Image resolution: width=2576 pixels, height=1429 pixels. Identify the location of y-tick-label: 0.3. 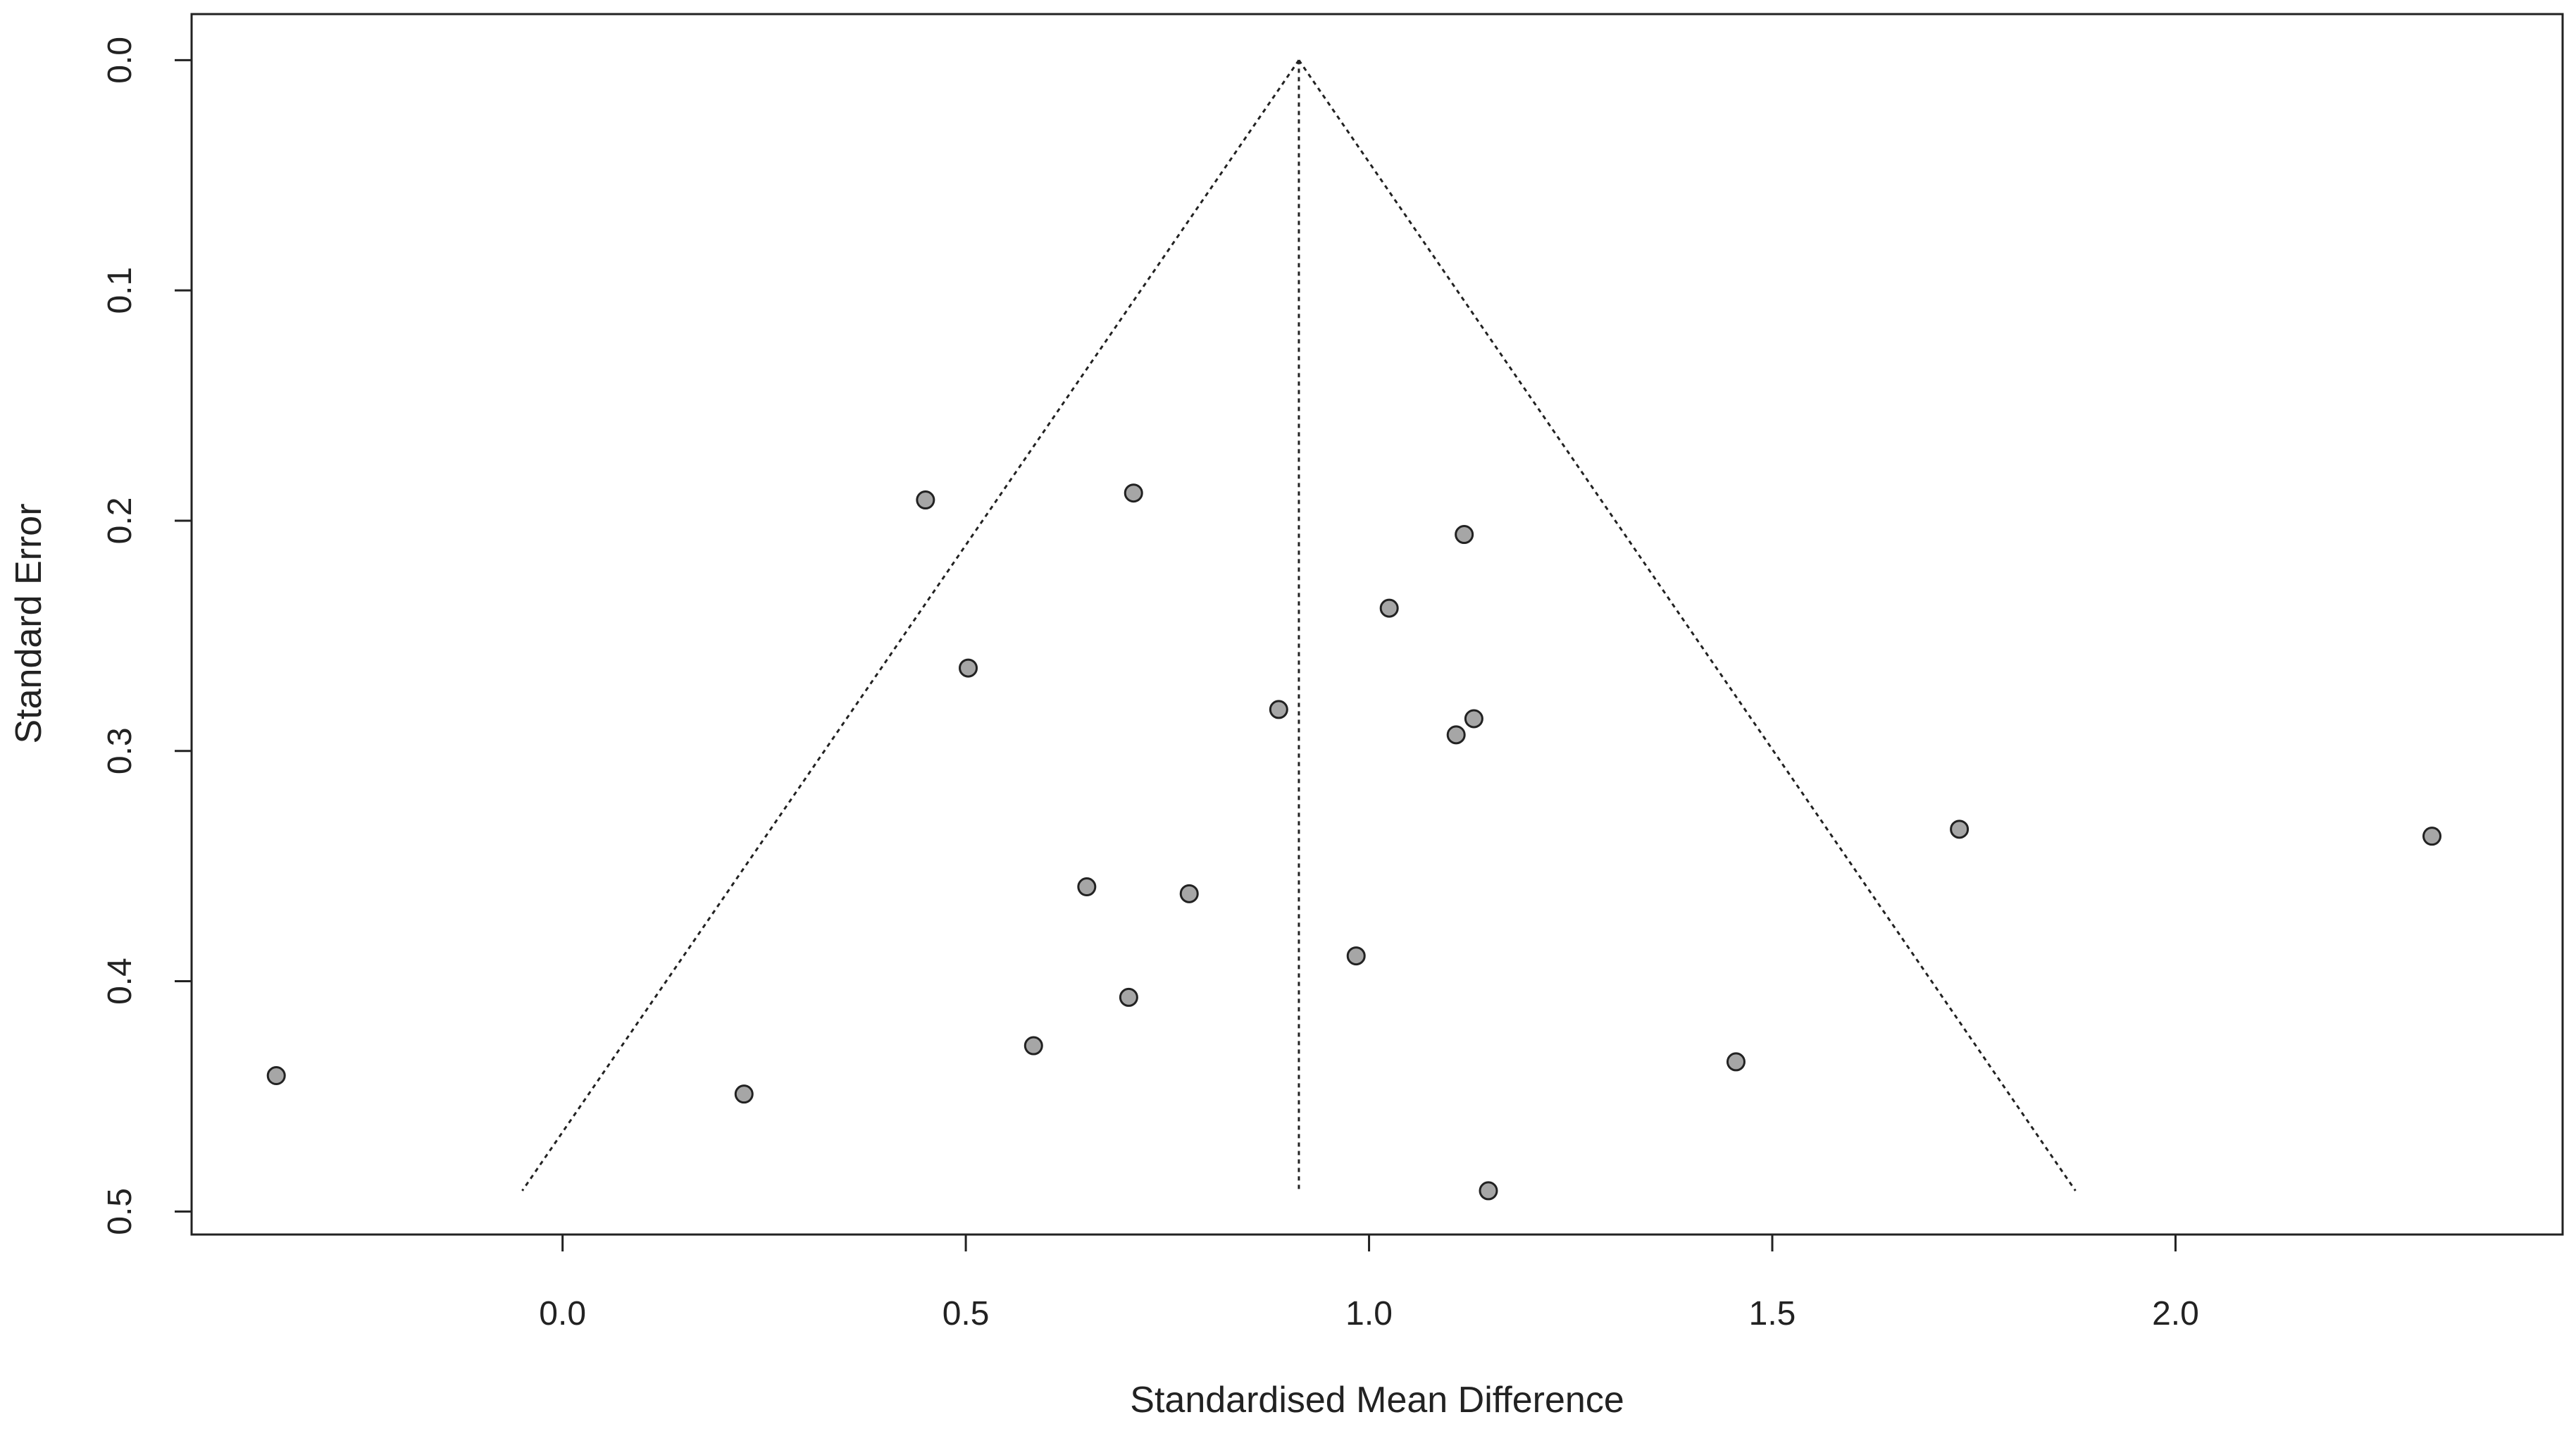
(120, 750).